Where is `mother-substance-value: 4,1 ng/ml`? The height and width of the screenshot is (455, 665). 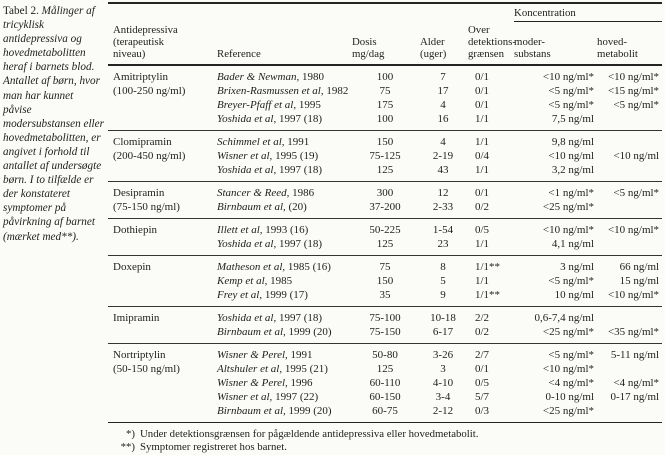
mother-substance-value: 4,1 ng/ml is located at coordinates (573, 243).